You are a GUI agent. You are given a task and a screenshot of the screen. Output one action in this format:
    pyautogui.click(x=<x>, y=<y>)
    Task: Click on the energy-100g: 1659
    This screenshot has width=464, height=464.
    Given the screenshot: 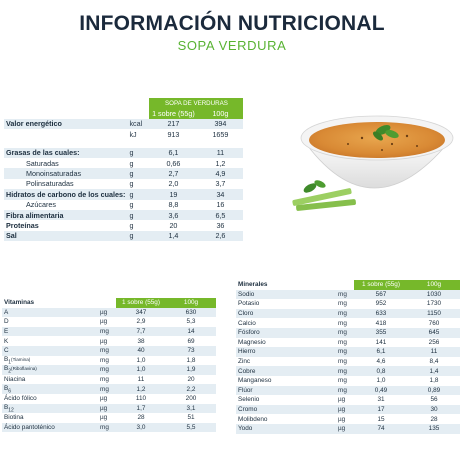 What is the action you would take?
    pyautogui.click(x=220, y=134)
    